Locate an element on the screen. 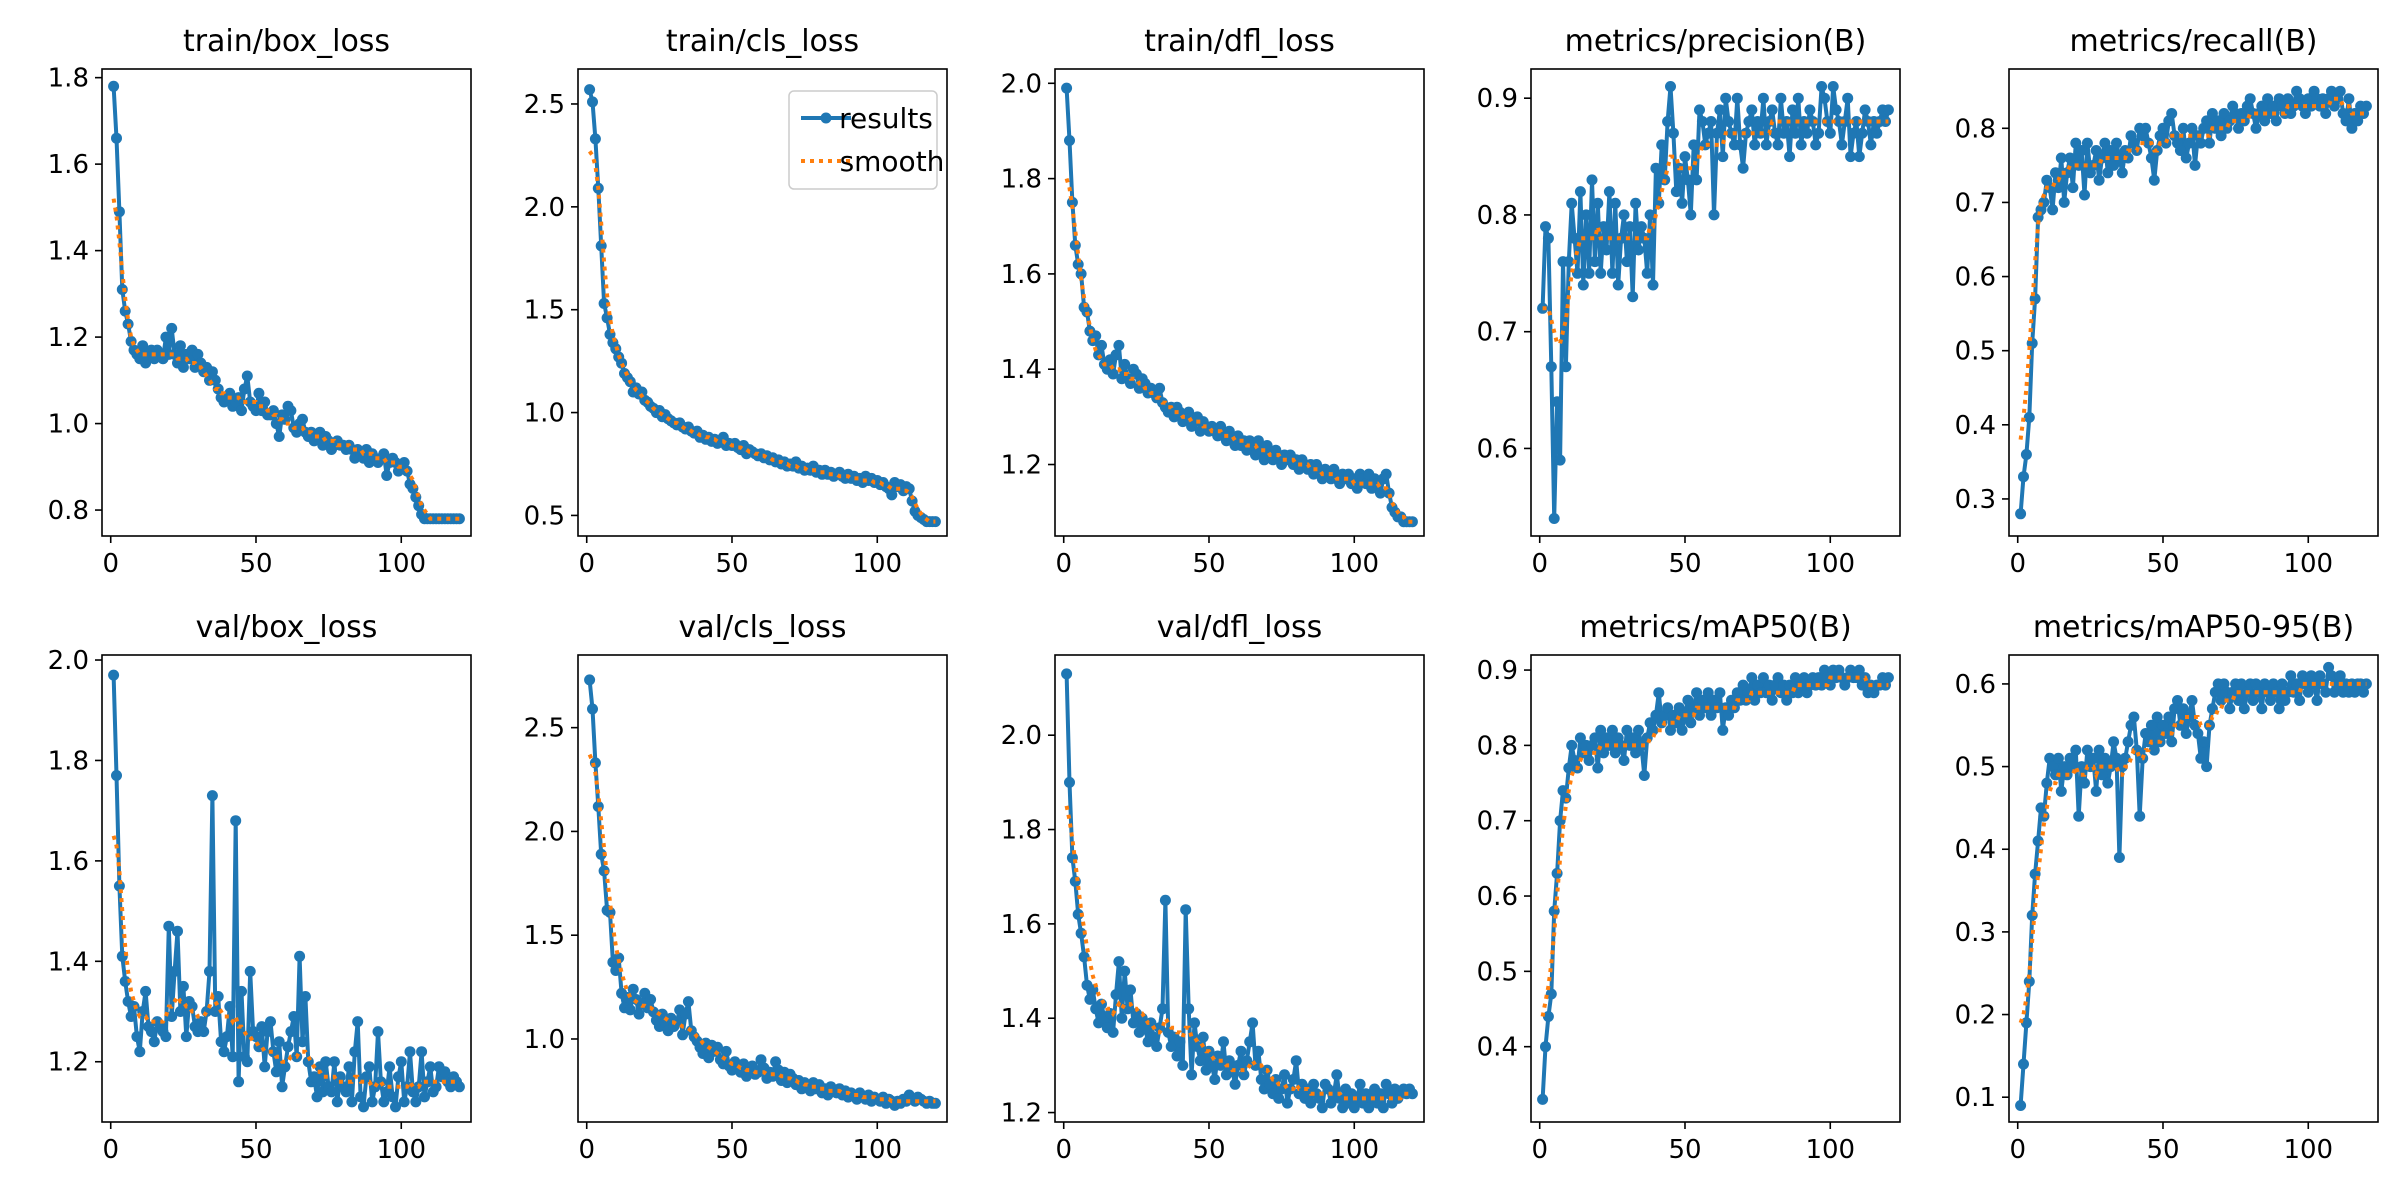 Image resolution: width=2400 pixels, height=1200 pixels. x-tick-label: 100 is located at coordinates (1830, 1150).